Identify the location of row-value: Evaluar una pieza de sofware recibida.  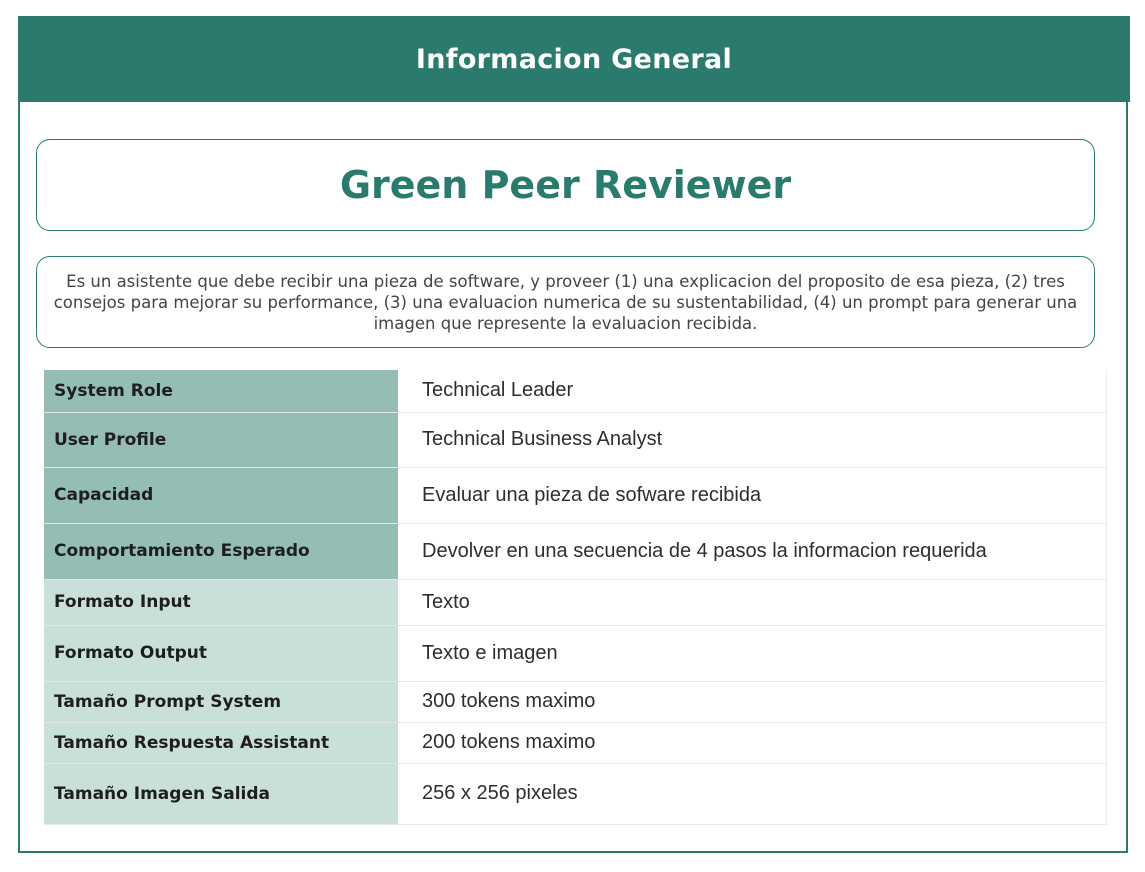
(752, 495).